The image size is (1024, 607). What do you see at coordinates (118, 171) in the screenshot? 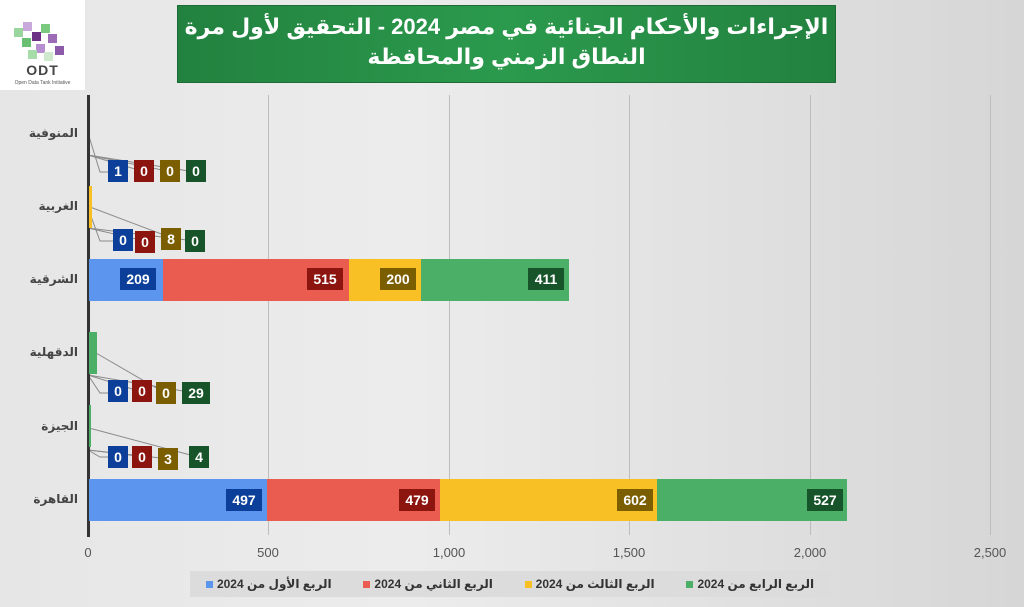
I see `data-label-q1: 1` at bounding box center [118, 171].